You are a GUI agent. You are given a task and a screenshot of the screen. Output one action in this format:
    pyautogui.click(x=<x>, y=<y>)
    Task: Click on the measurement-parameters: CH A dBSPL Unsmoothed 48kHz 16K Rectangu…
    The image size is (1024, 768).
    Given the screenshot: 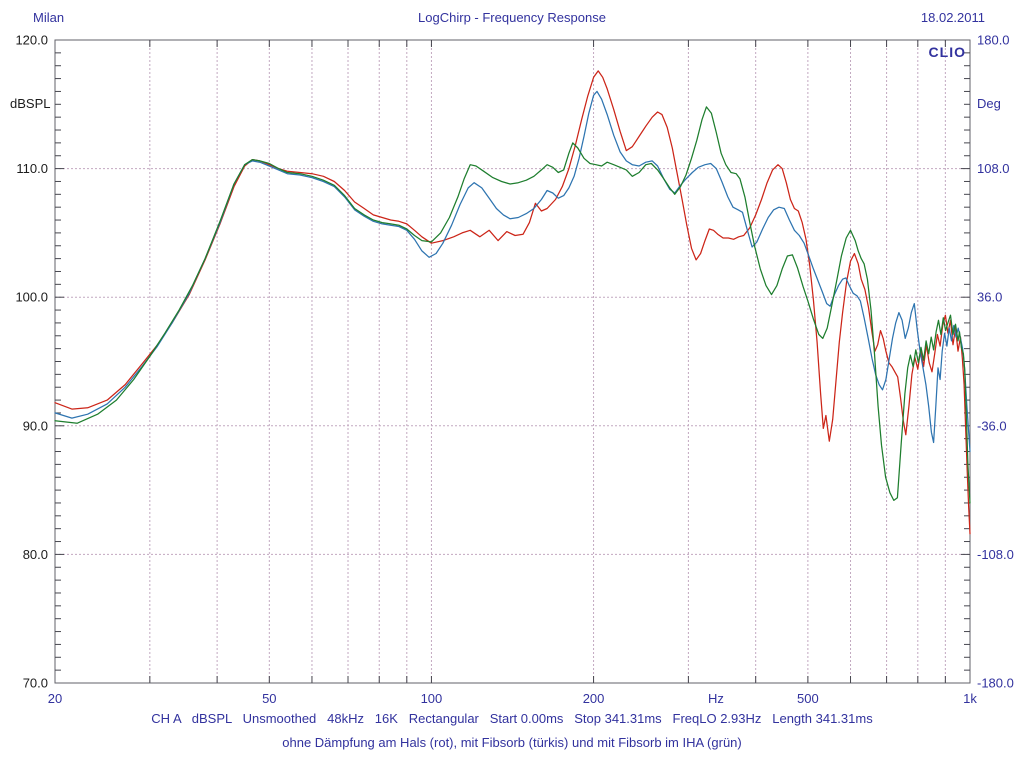 What is the action you would take?
    pyautogui.click(x=512, y=718)
    